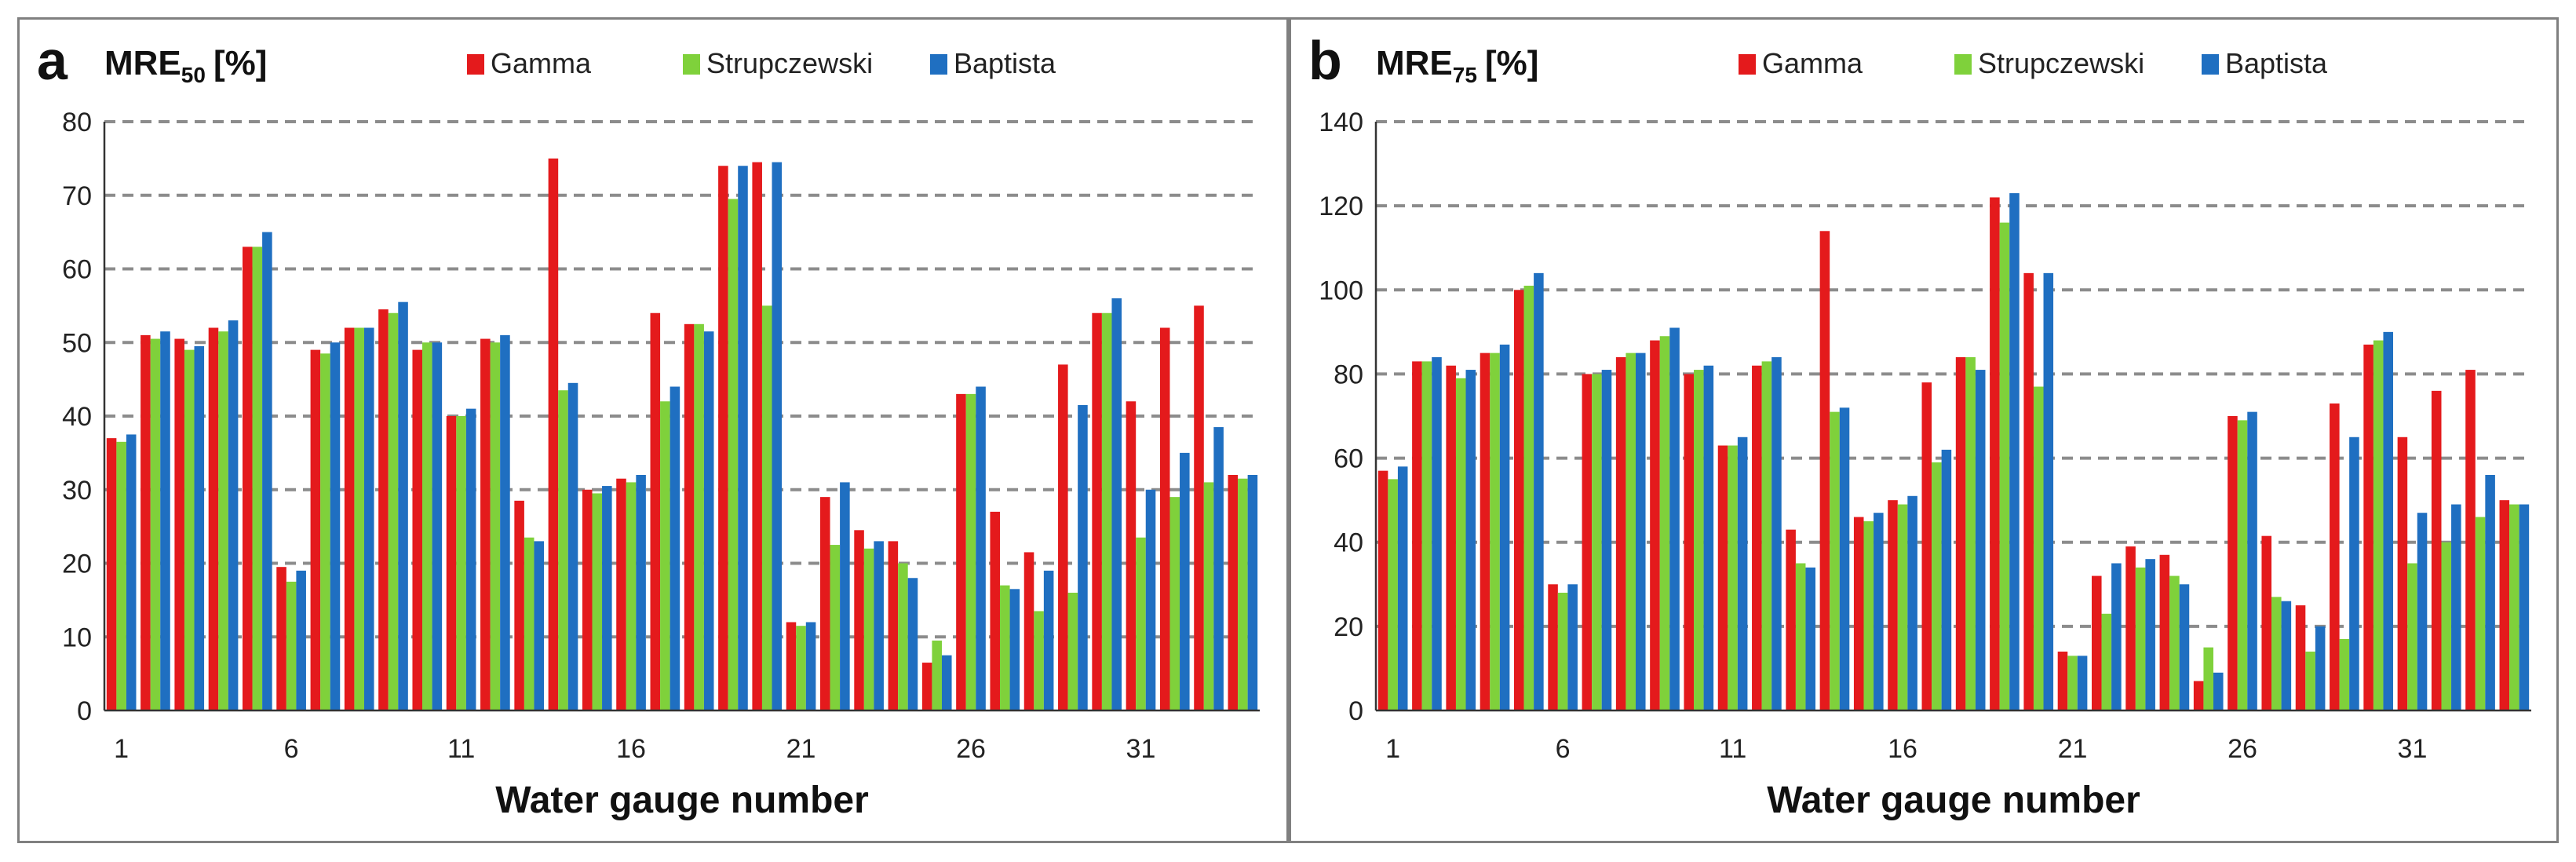  What do you see at coordinates (77, 637) in the screenshot?
I see `chart-a-y-tick-label: 10` at bounding box center [77, 637].